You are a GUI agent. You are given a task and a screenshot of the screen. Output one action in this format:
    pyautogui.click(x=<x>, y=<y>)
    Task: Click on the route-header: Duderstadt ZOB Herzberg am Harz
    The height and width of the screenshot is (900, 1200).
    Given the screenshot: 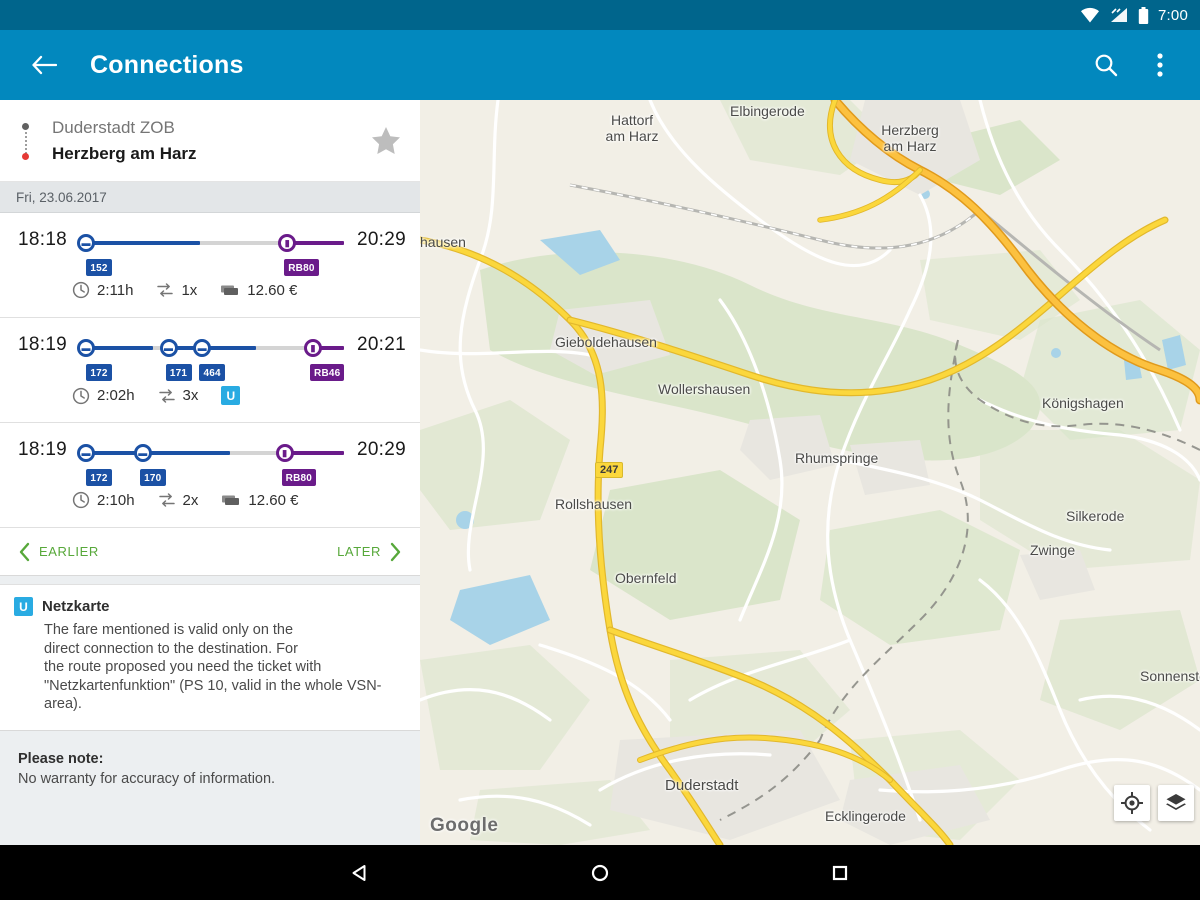 What is the action you would take?
    pyautogui.click(x=210, y=141)
    